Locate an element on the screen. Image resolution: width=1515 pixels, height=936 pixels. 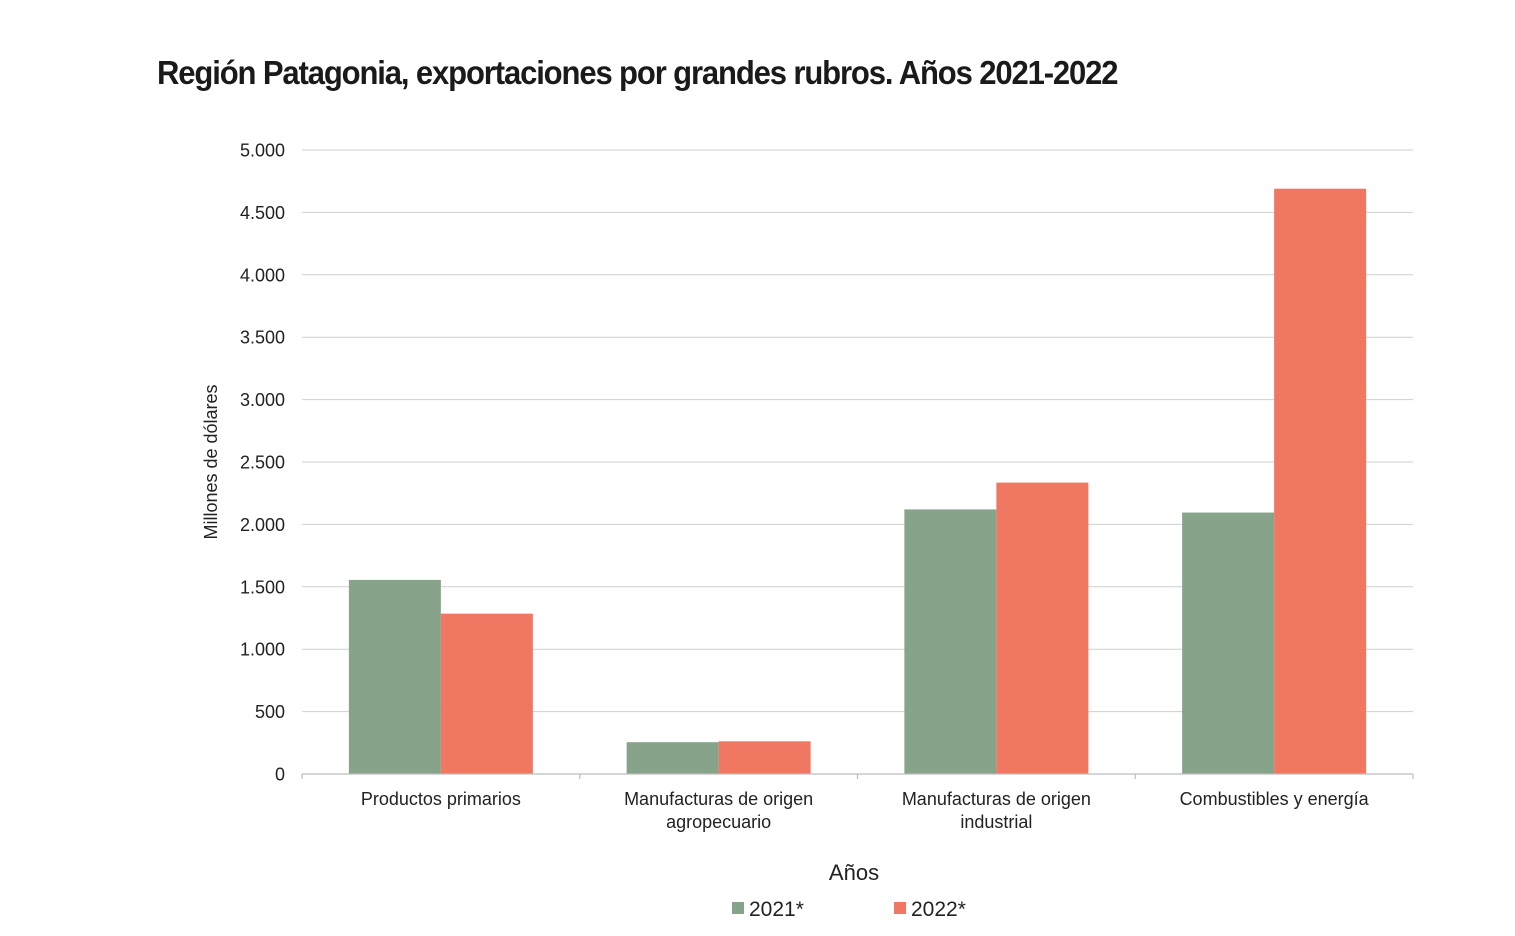
y-tick-label: 3.500 is located at coordinates (262, 338).